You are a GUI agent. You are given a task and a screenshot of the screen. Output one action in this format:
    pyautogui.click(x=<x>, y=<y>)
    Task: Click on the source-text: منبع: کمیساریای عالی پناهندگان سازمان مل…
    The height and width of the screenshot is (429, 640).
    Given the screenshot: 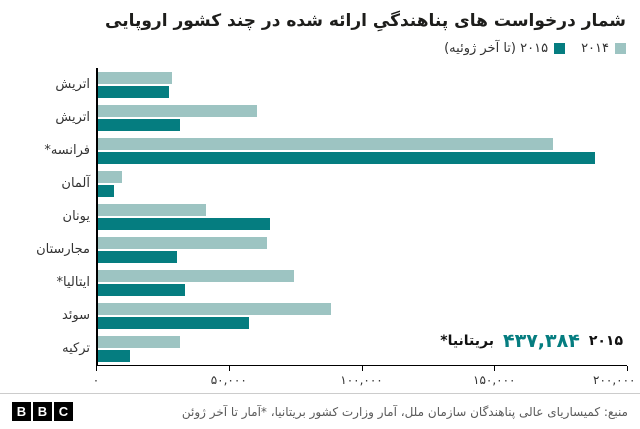 What is the action you would take?
    pyautogui.click(x=404, y=411)
    